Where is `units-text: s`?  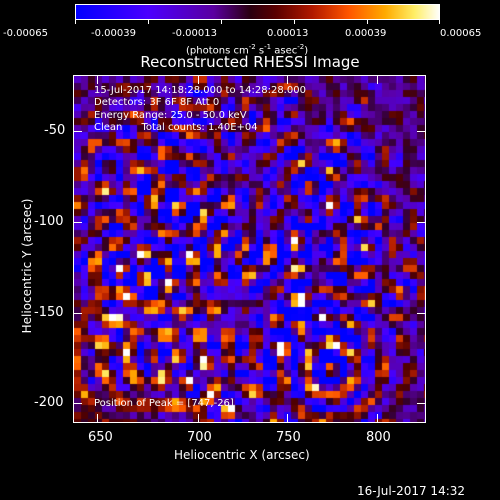
units-text: s is located at coordinates (260, 51).